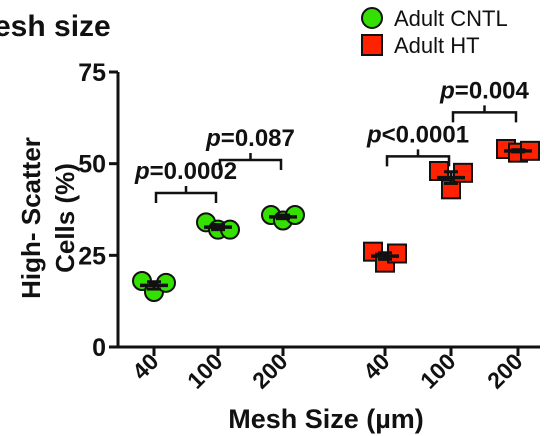 This screenshot has height=436, width=544. I want to click on p-value-label: p=0.087, so click(250, 138).